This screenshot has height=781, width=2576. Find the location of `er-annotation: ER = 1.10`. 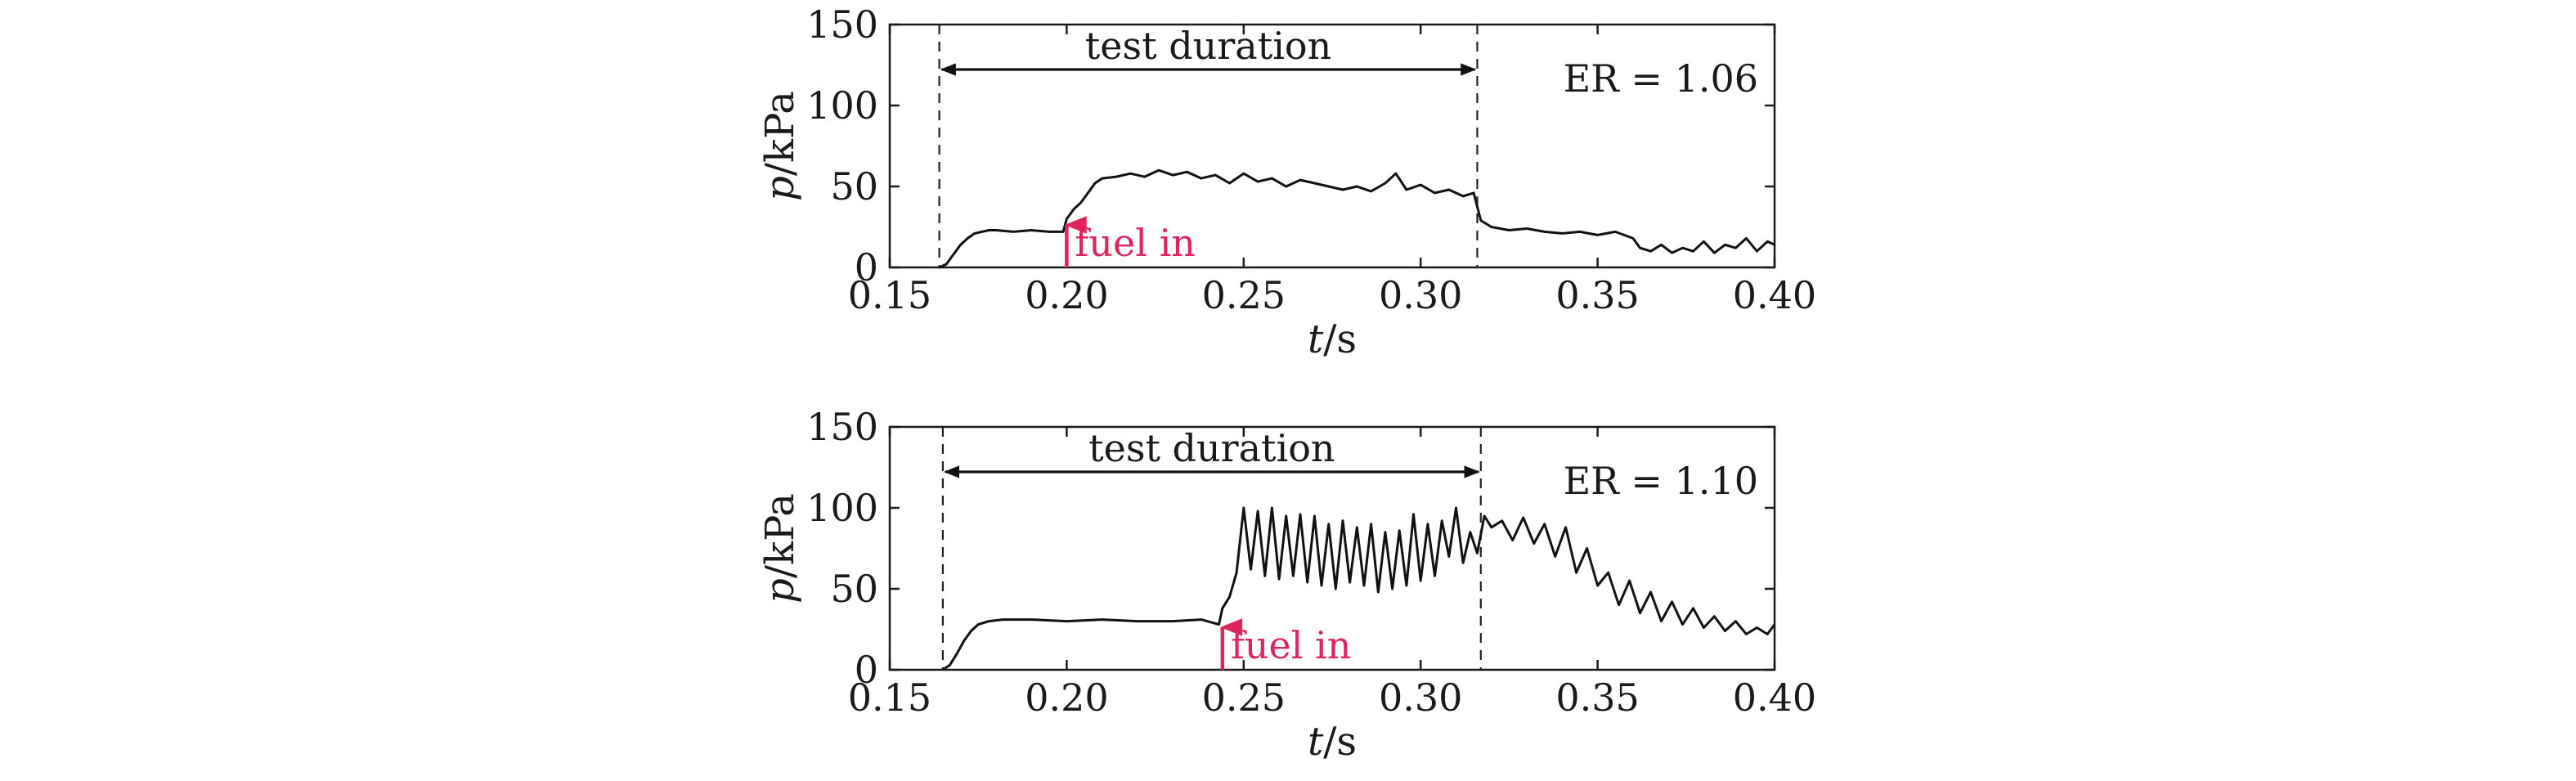

er-annotation: ER = 1.10 is located at coordinates (1661, 481).